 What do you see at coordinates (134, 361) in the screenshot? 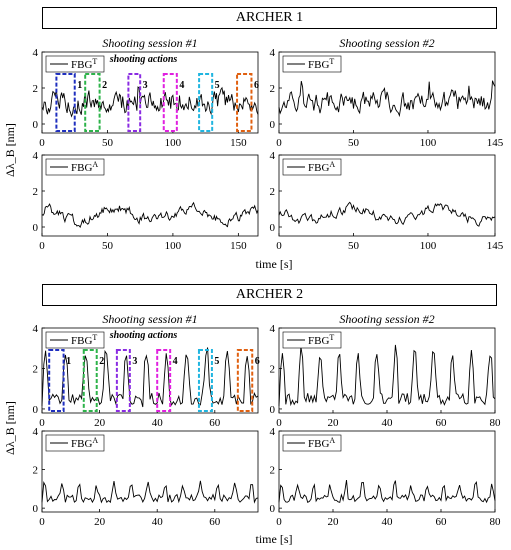
I see `shooting-action-number: 3` at bounding box center [134, 361].